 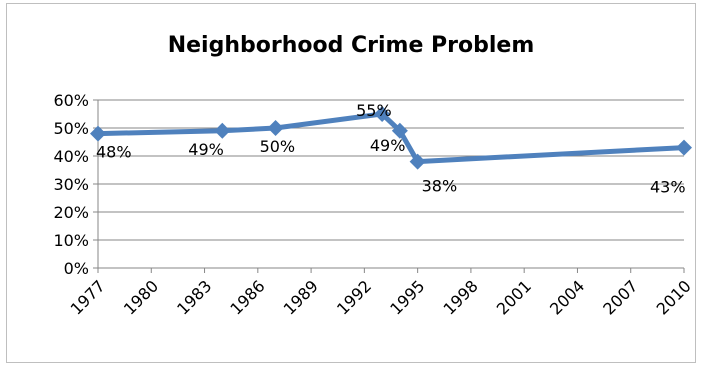 What do you see at coordinates (351, 45) in the screenshot?
I see `chart-title: Neighborhood Crime Problem` at bounding box center [351, 45].